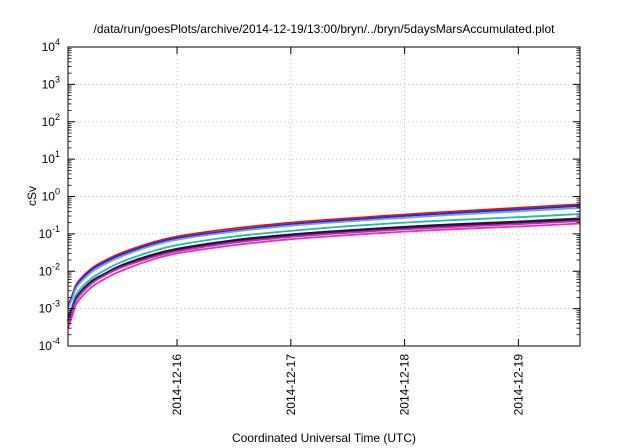  I want to click on y-tick-label: 10⁻², so click(49, 269).